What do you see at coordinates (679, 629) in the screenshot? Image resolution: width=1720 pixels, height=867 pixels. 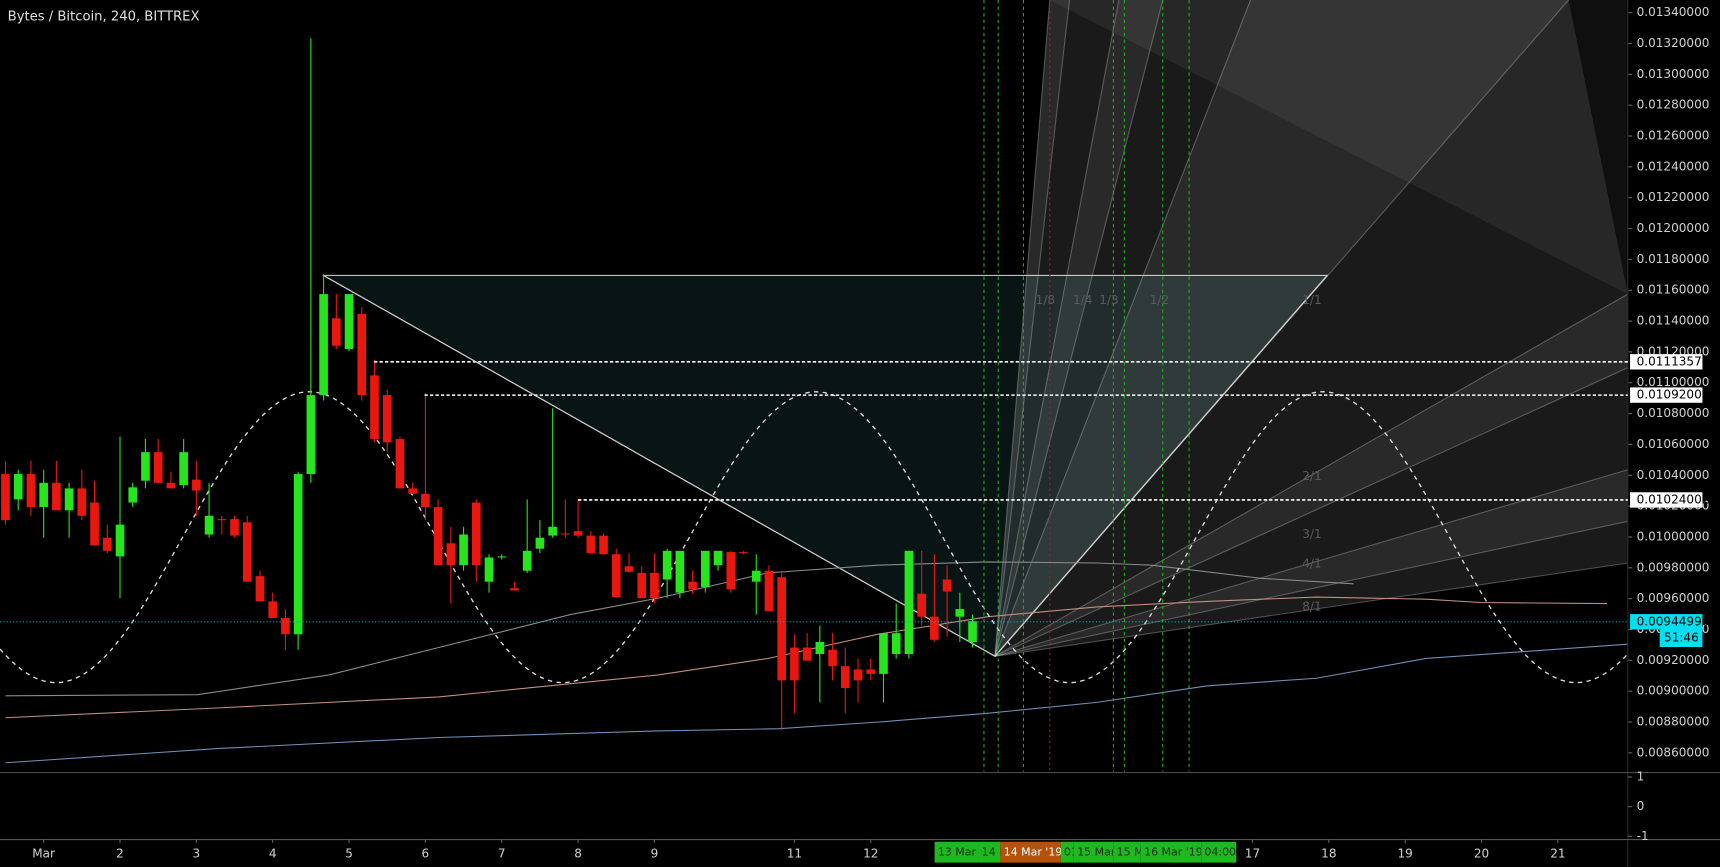 I see `moving-average` at bounding box center [679, 629].